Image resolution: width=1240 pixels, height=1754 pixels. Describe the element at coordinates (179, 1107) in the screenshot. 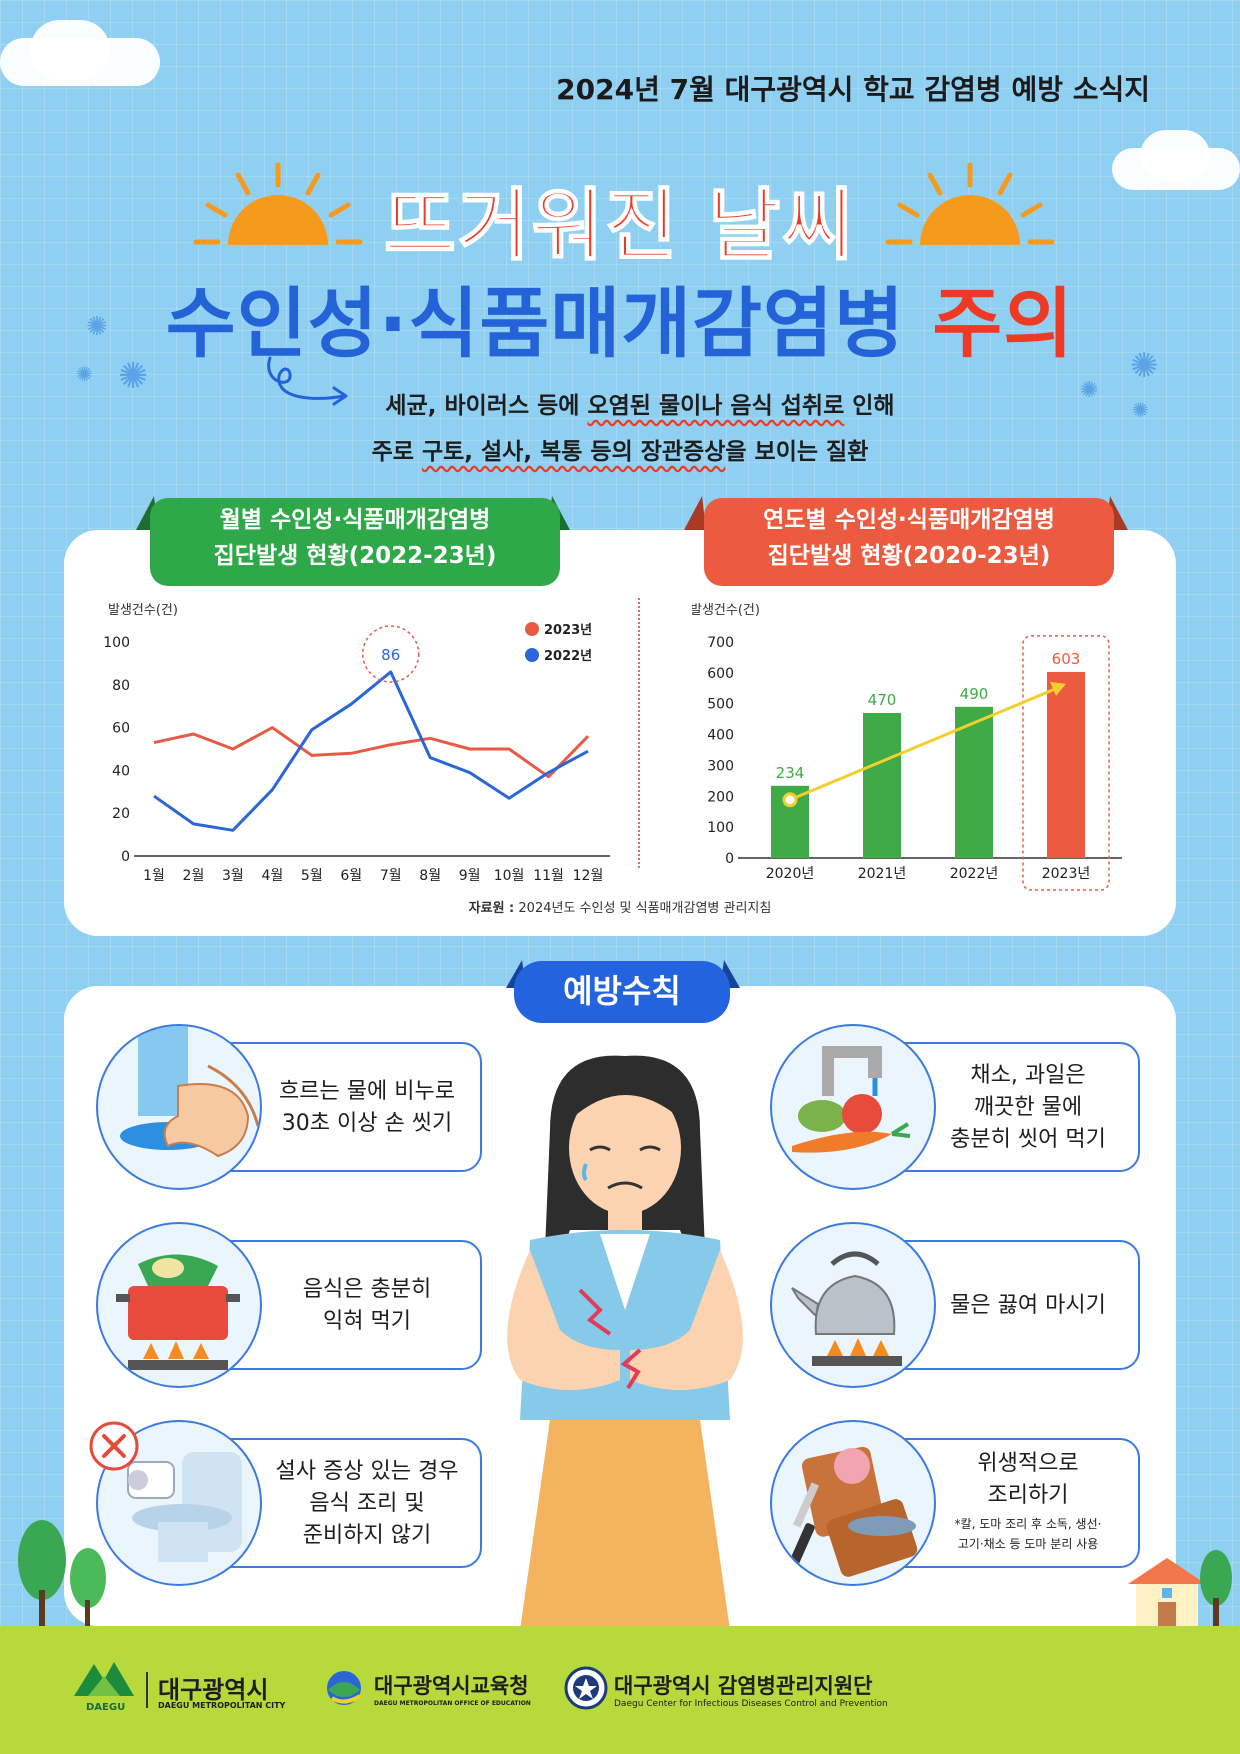

I see `handwashing-icon` at that location.